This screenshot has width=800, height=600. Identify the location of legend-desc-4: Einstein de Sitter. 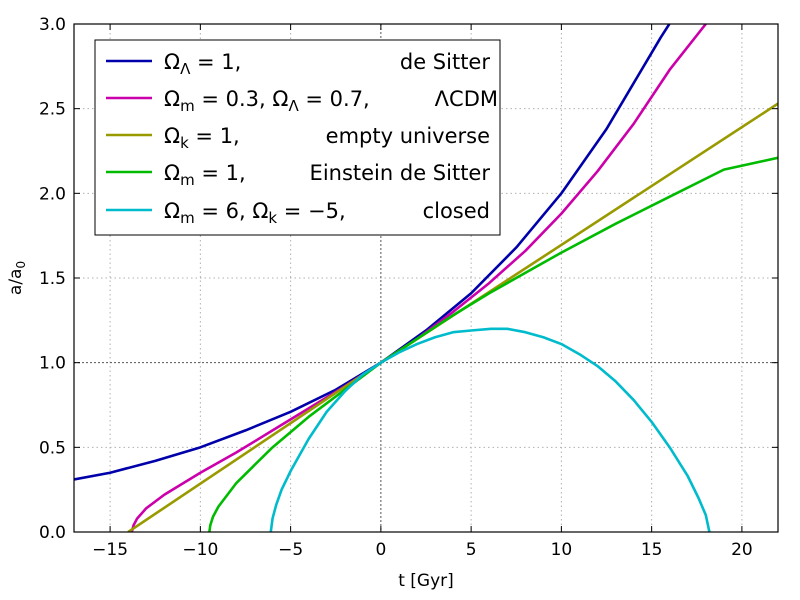
(400, 173).